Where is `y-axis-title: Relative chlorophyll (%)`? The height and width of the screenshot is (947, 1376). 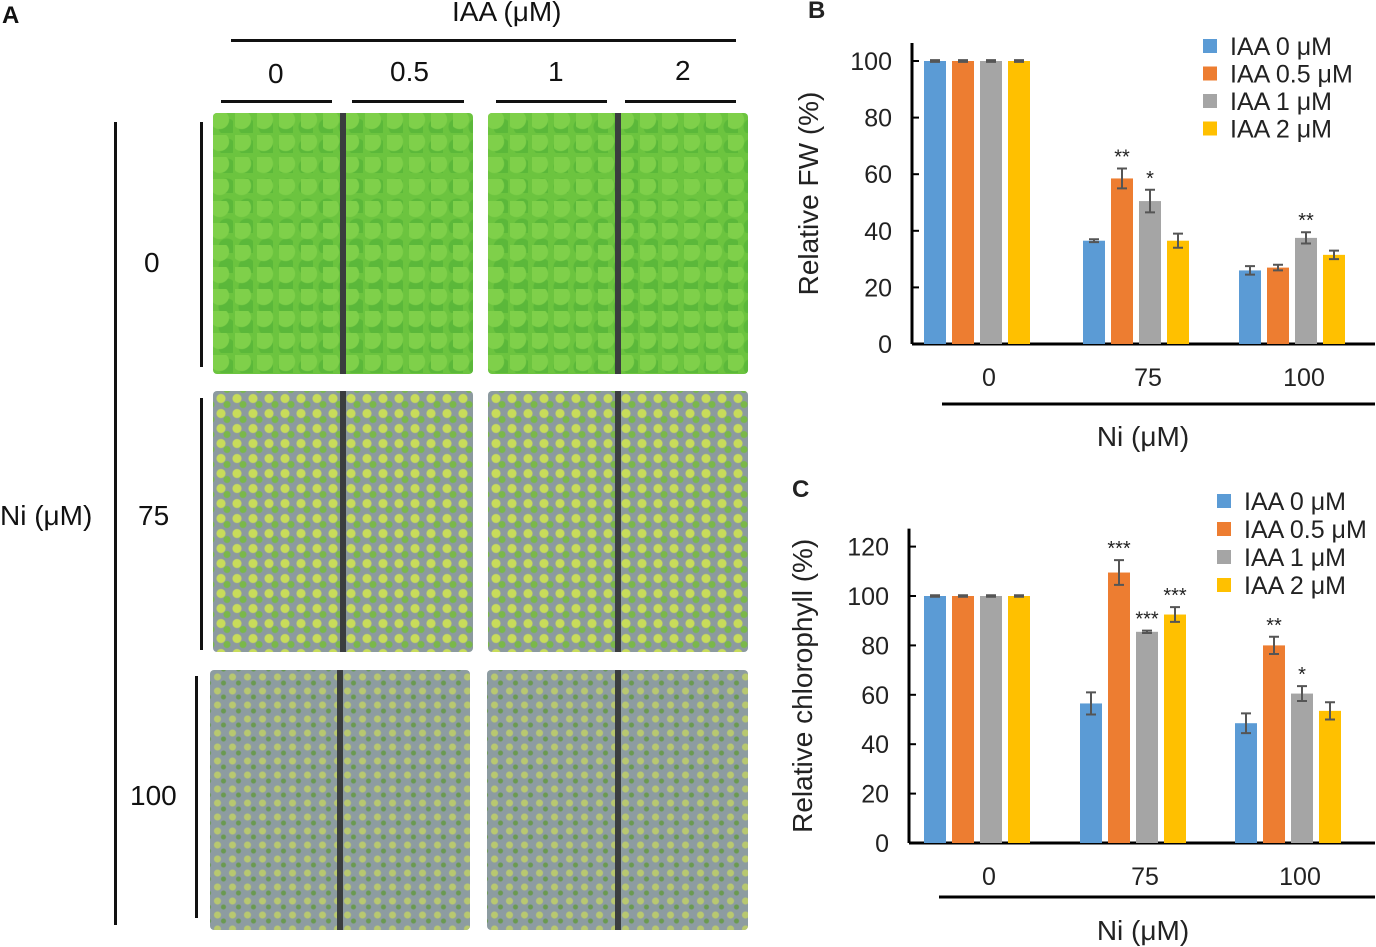 y-axis-title: Relative chlorophyll (%) is located at coordinates (802, 686).